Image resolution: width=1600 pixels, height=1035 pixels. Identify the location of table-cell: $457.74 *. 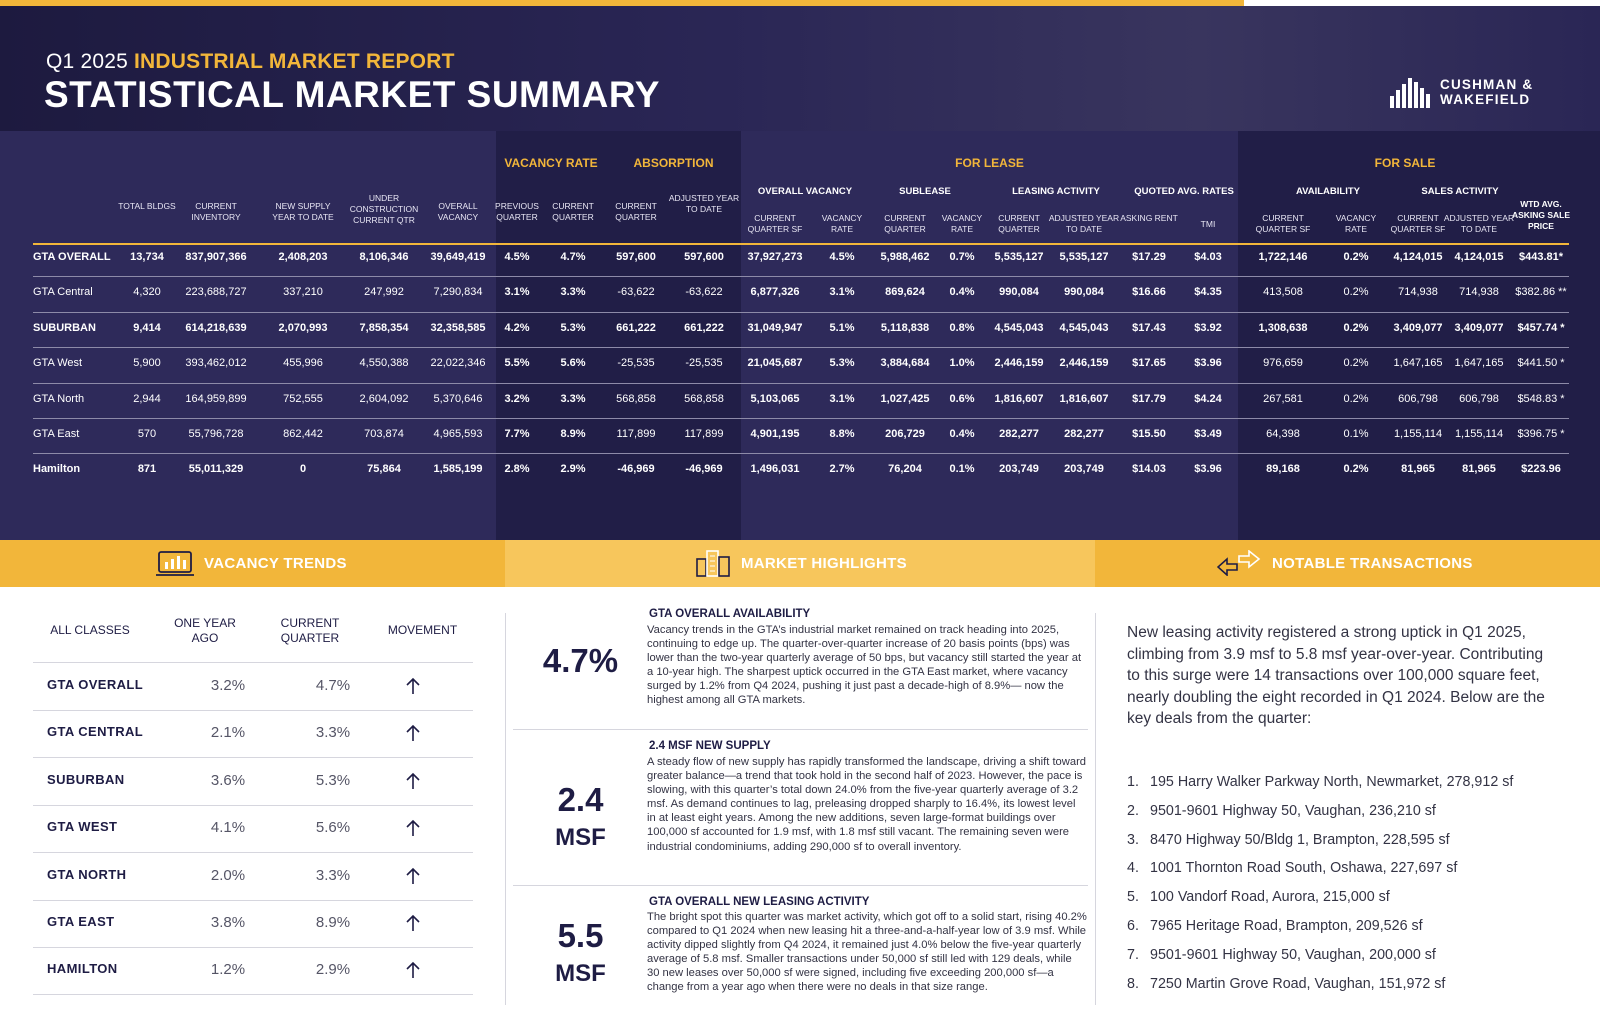
(1541, 327).